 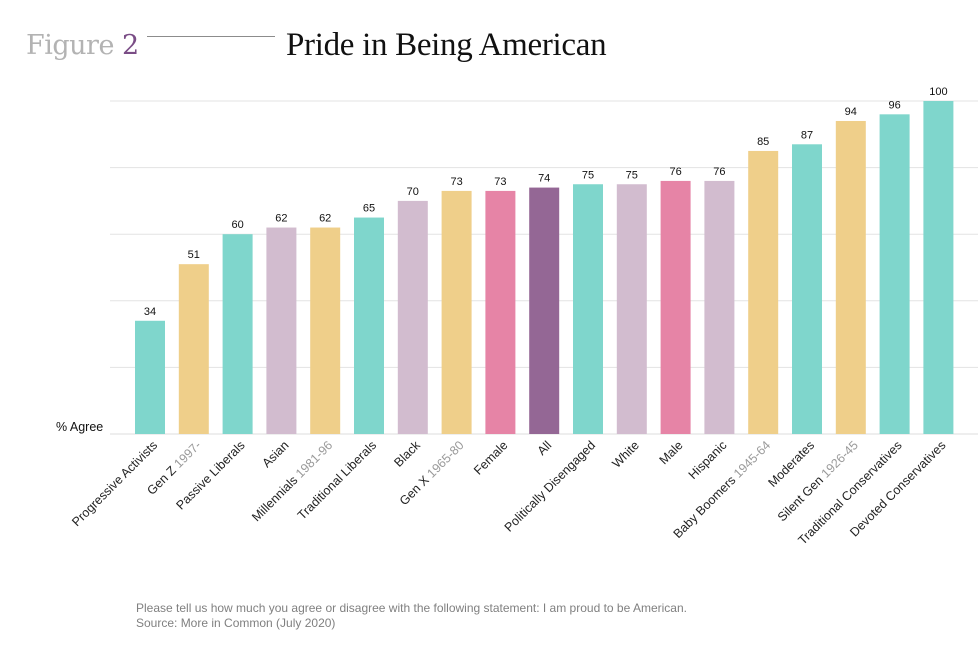 I want to click on tick-label-name: Progressive Activists, so click(x=114, y=483).